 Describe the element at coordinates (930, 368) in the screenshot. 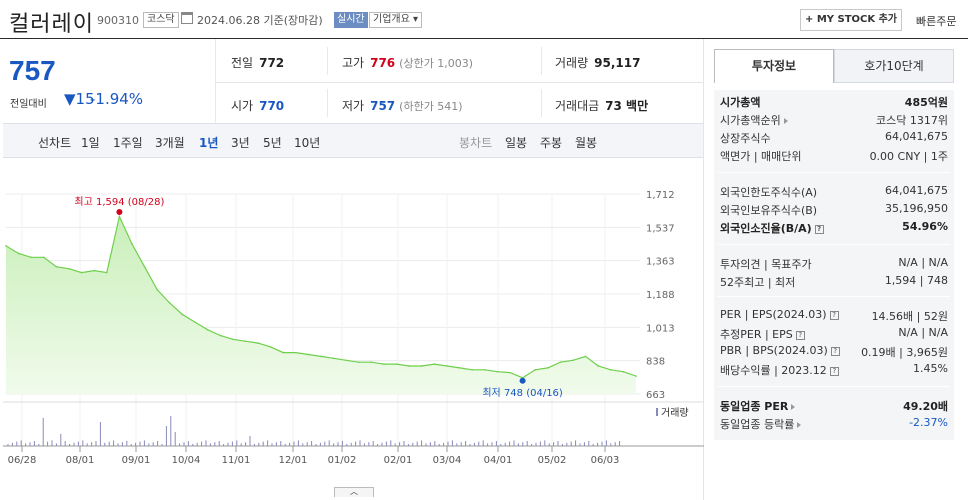

I see `info-value: 1.45%` at that location.